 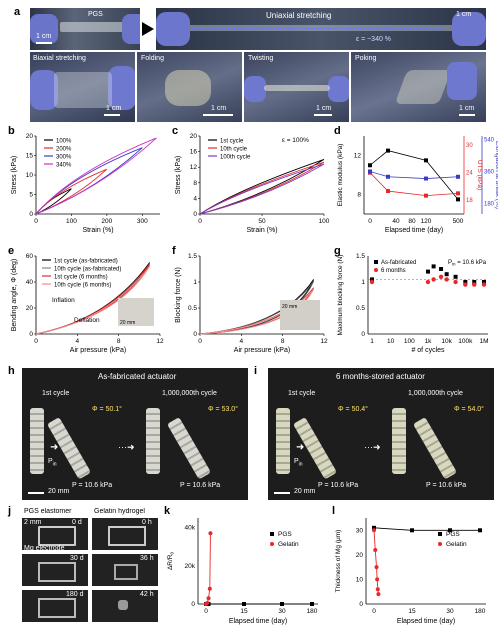 I want to click on strain-label: ε = ~340 %, so click(x=374, y=39).